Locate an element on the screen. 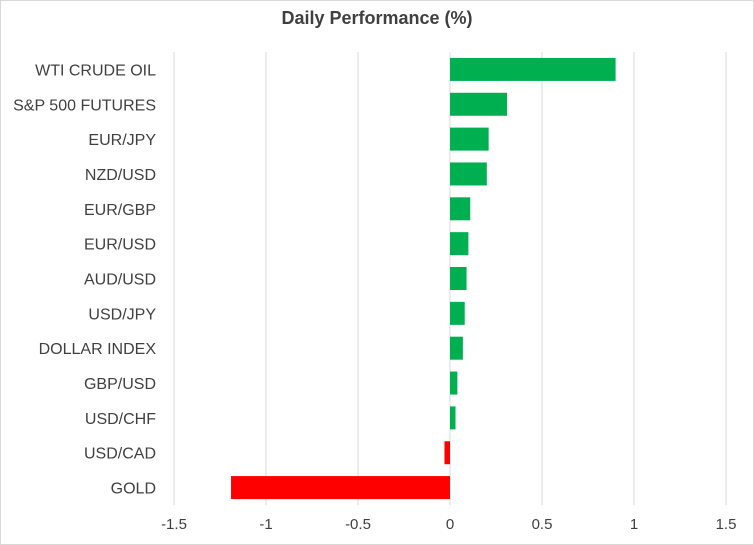 This screenshot has width=754, height=545. category-label: NZD/USD is located at coordinates (120, 175).